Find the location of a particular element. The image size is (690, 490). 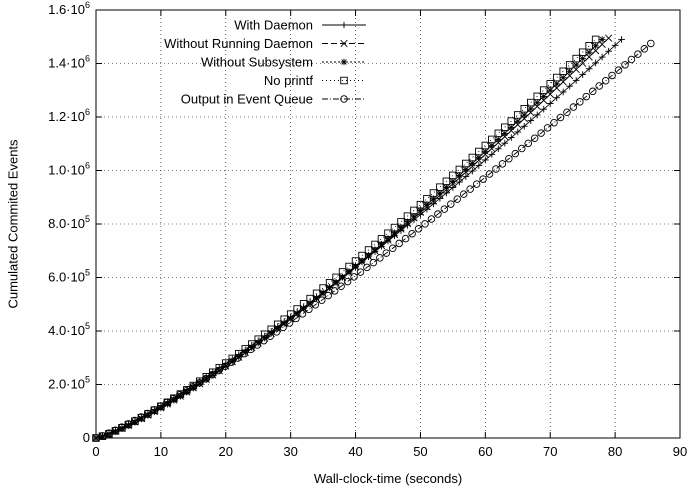

y-tick-exponent: 5 is located at coordinates (87, 326).